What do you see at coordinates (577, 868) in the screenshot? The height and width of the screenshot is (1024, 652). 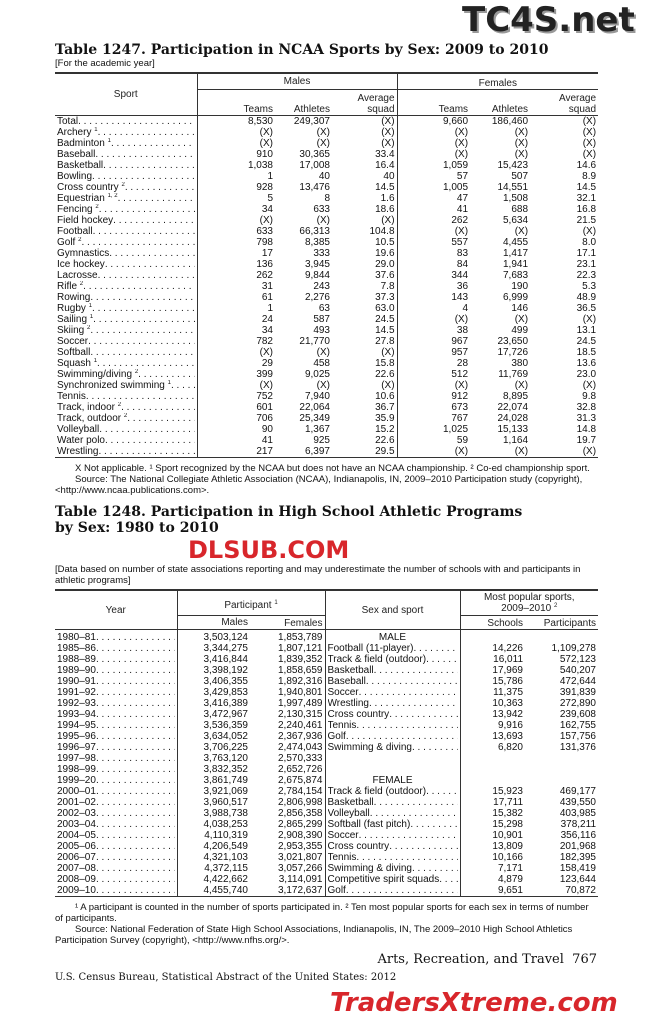 I see `participants-value: 158,419` at bounding box center [577, 868].